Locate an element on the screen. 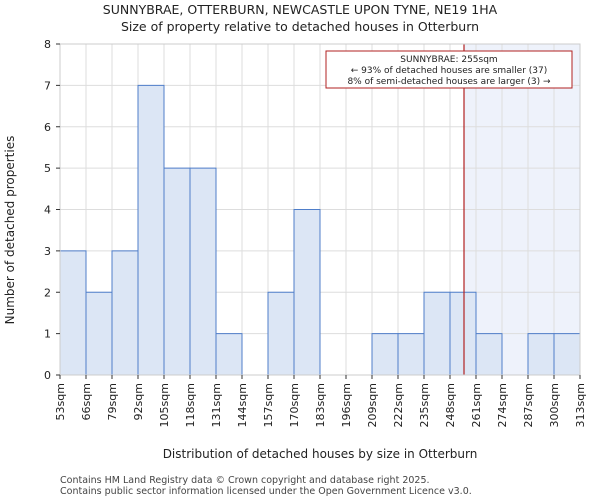 This screenshot has width=600, height=504. y-axis: 0 1 2 3 4 5 6 7 8 is located at coordinates (52, 210).